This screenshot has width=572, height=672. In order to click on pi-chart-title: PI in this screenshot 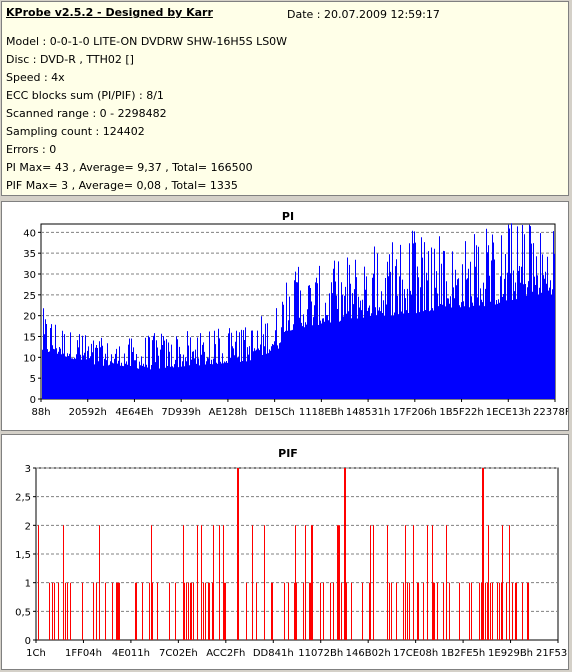, I will do `click(288, 216)`.